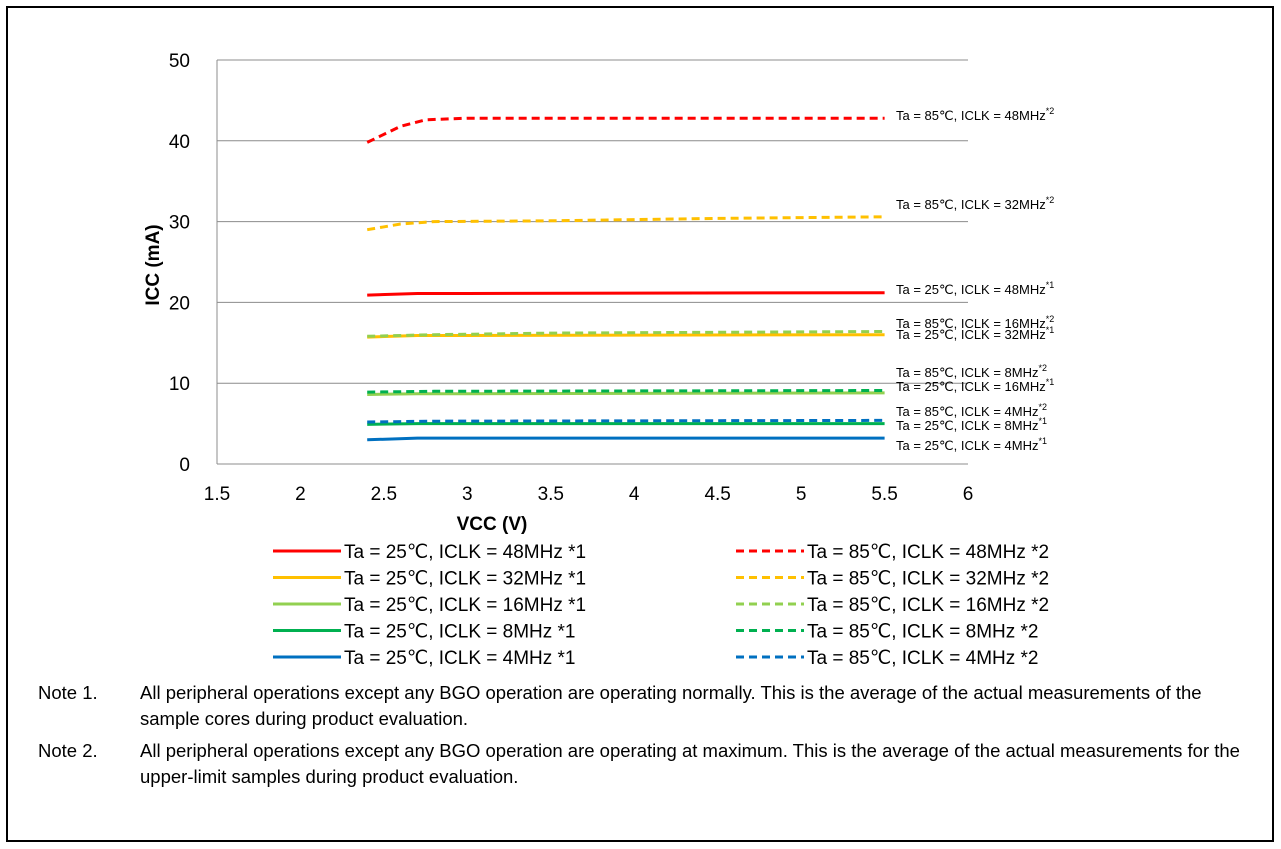 The width and height of the screenshot is (1281, 849). Describe the element at coordinates (300, 494) in the screenshot. I see `x-tick-label: 2` at that location.